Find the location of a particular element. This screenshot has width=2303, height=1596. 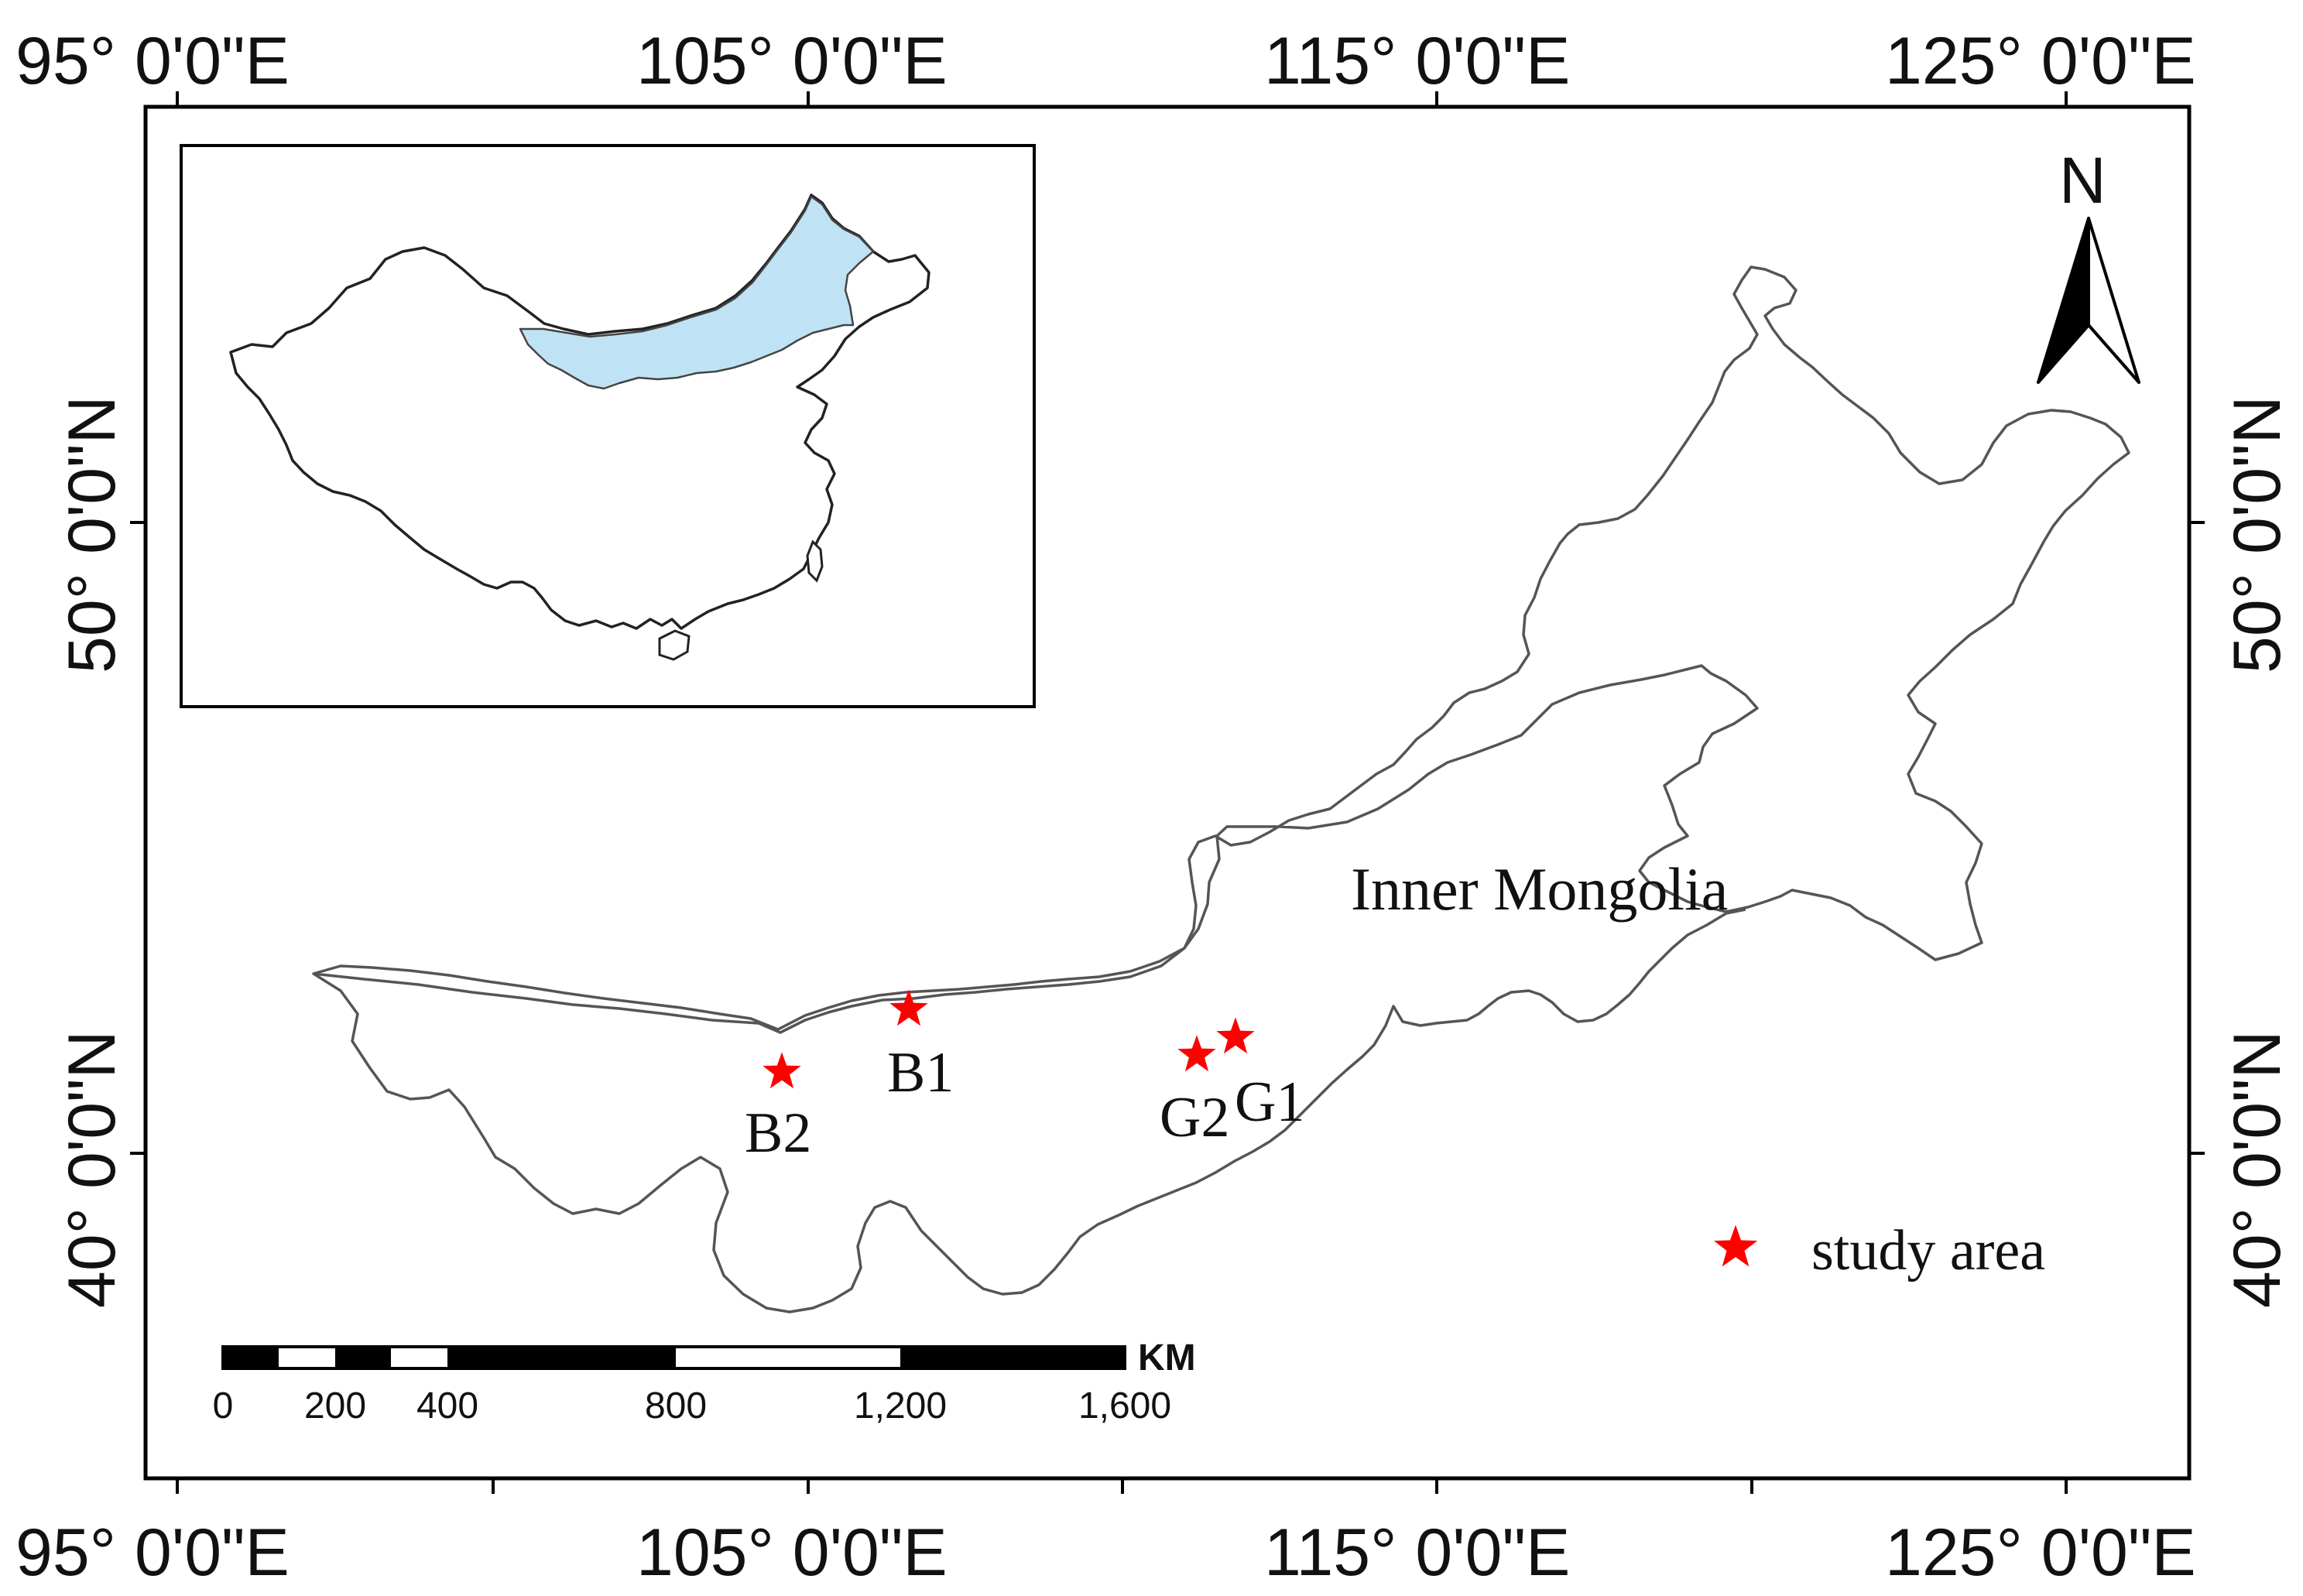

inset-map is located at coordinates (608, 426).